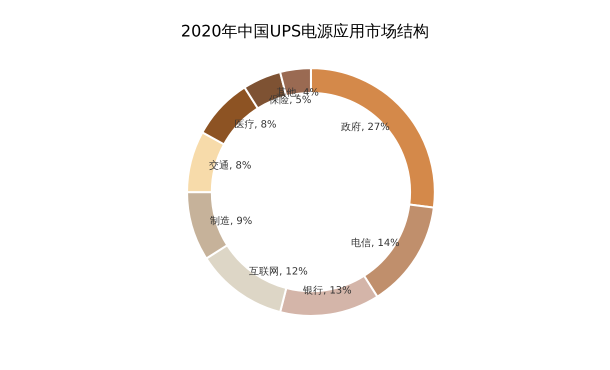 This screenshot has height=370, width=610. Describe the element at coordinates (264, 272) in the screenshot. I see `slice-label: 互联网` at that location.